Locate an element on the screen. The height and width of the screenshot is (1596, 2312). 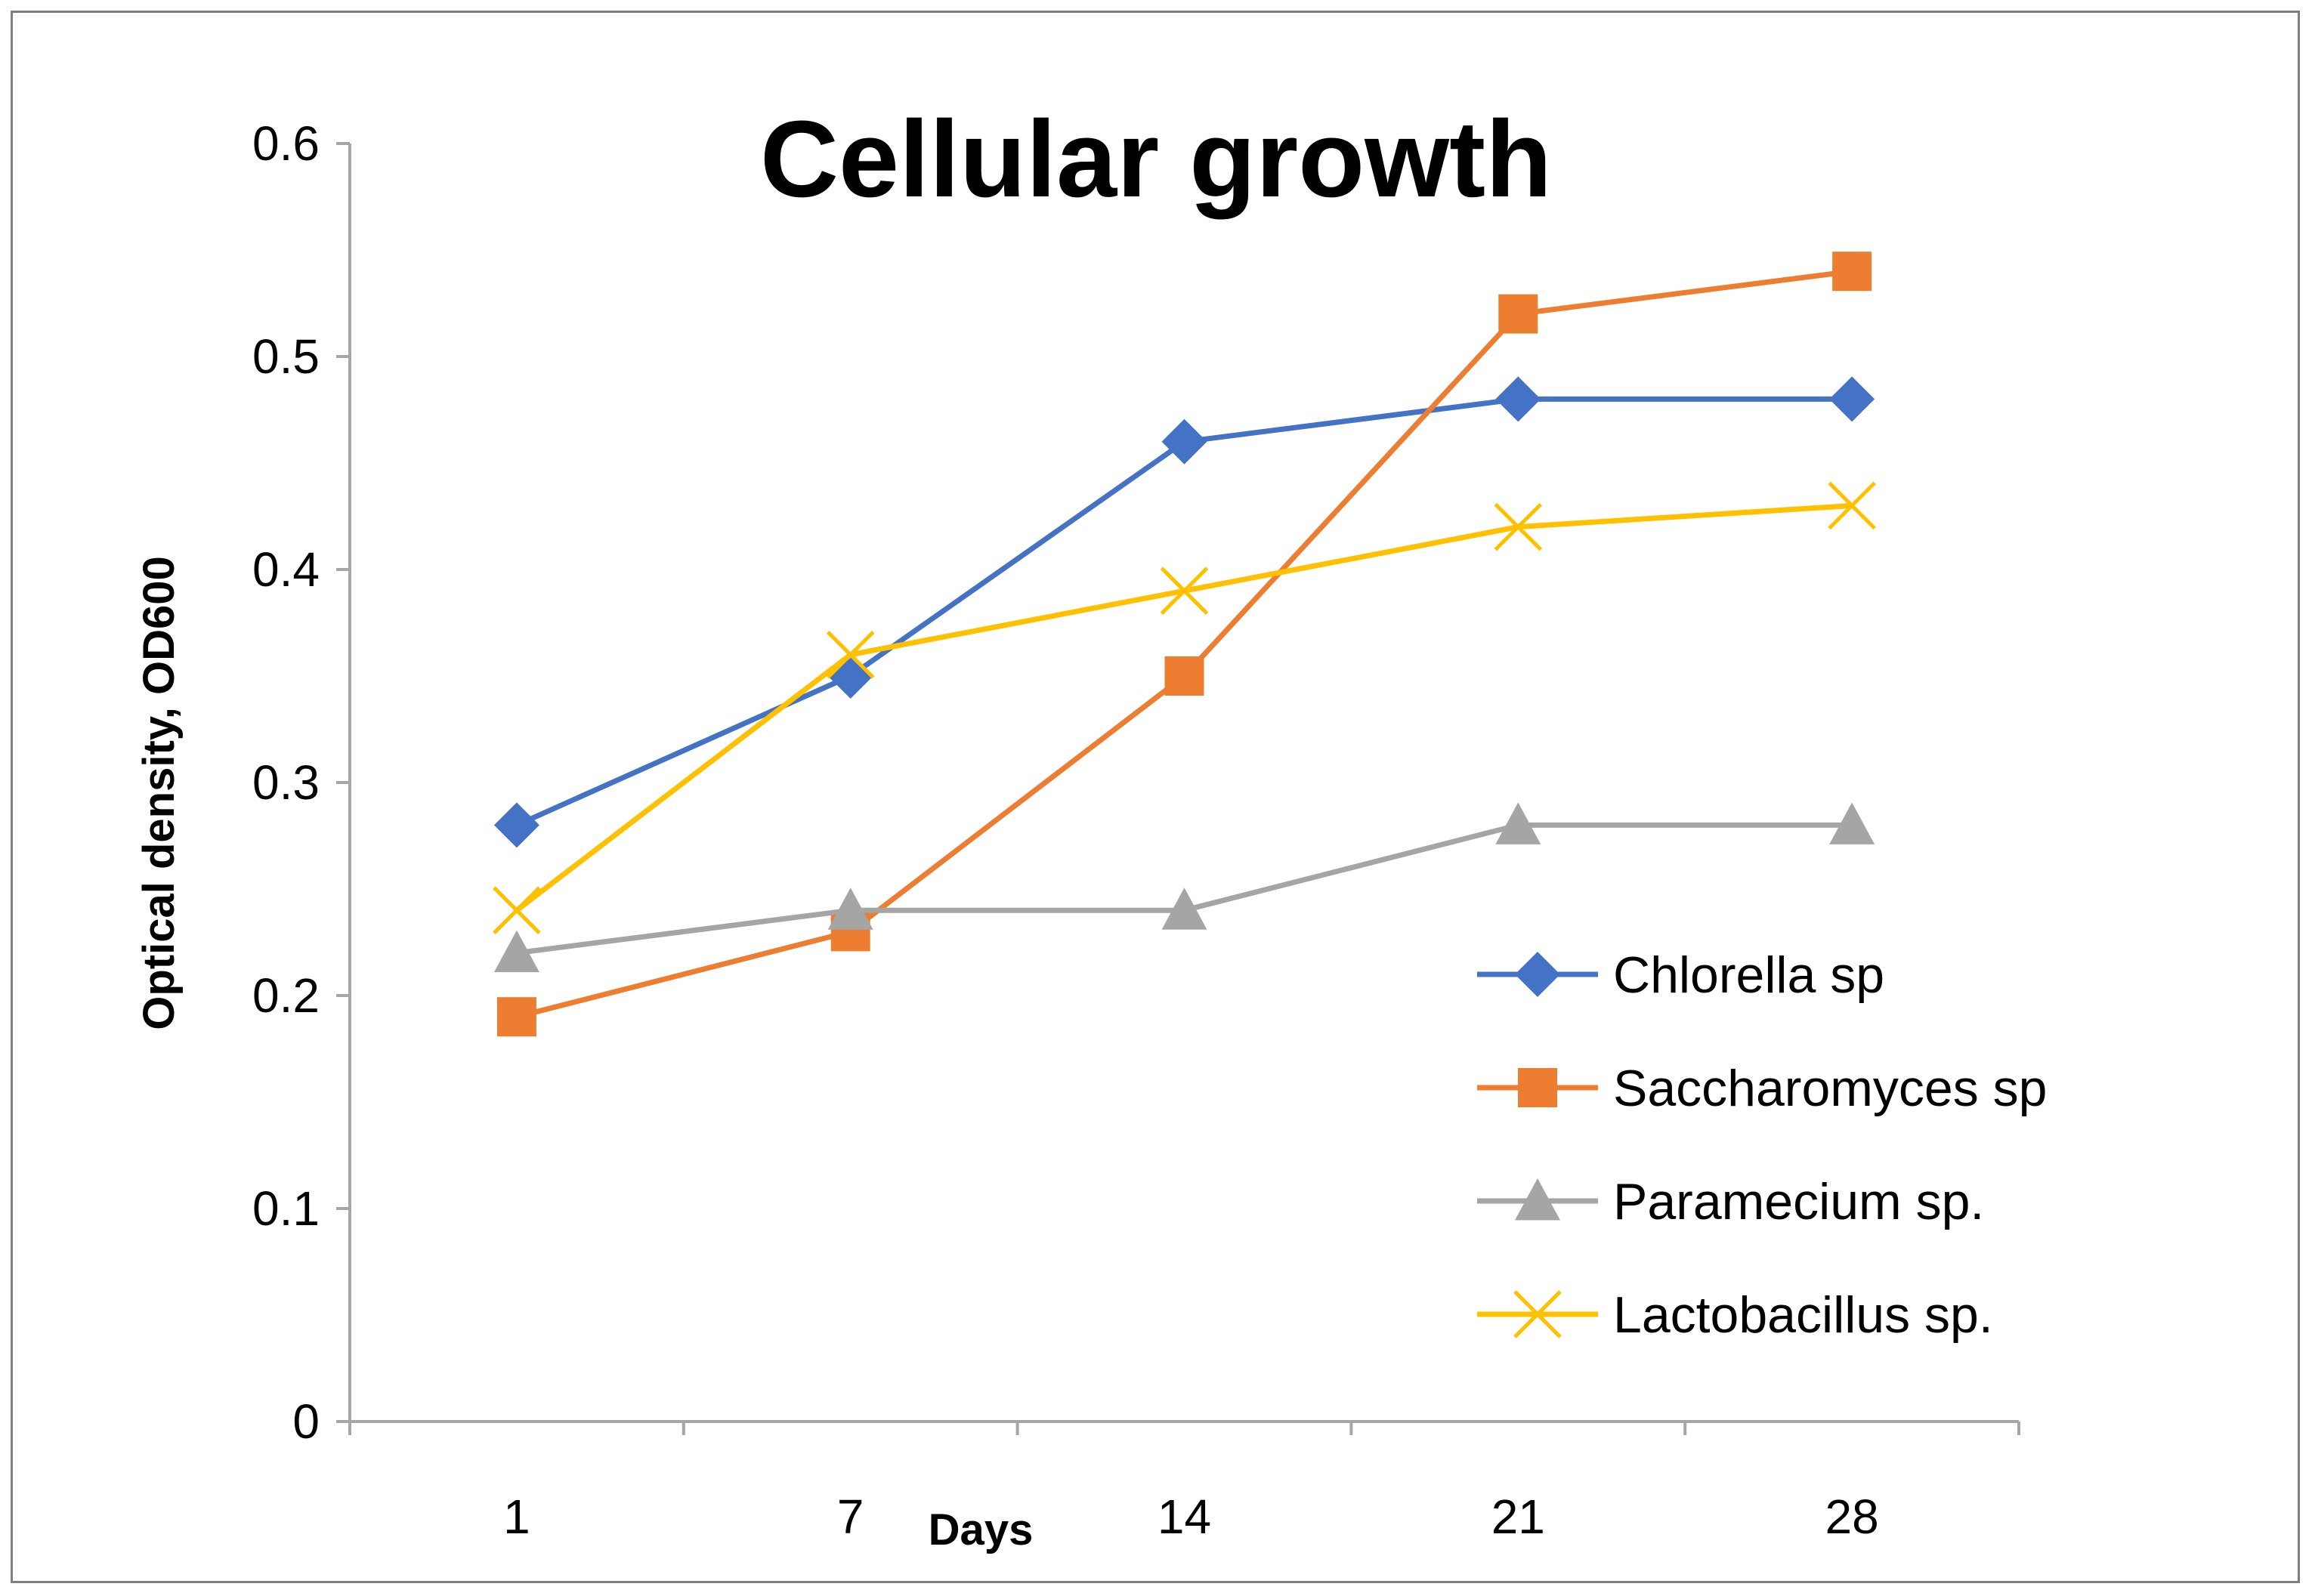
legend-label: Chlorella sp is located at coordinates (1748, 975).